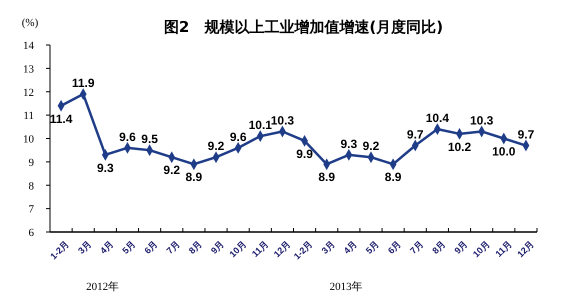 Image resolution: width=567 pixels, height=298 pixels. What do you see at coordinates (504, 151) in the screenshot?
I see `data-label: 10.0` at bounding box center [504, 151].